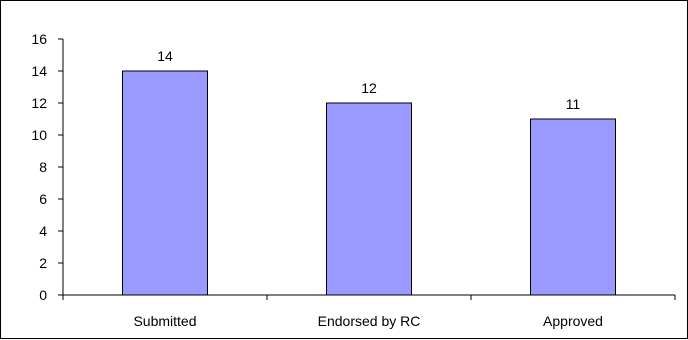 The image size is (688, 340). I want to click on x-tick-label: Approved, so click(573, 321).